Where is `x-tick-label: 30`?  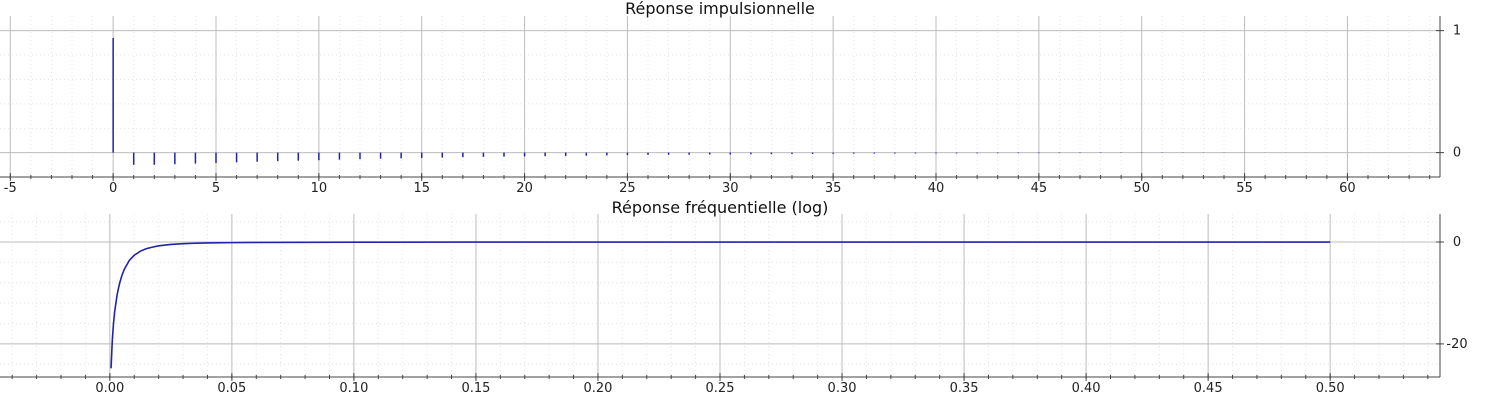
x-tick-label: 30 is located at coordinates (730, 188).